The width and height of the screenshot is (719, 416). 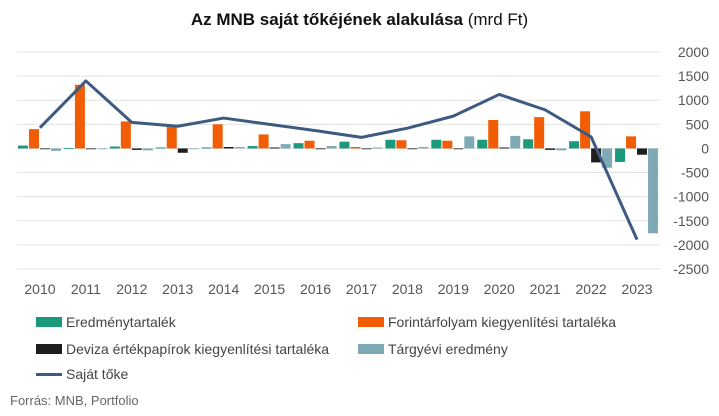 What do you see at coordinates (22, 147) in the screenshot?
I see `bar-1-2010` at bounding box center [22, 147].